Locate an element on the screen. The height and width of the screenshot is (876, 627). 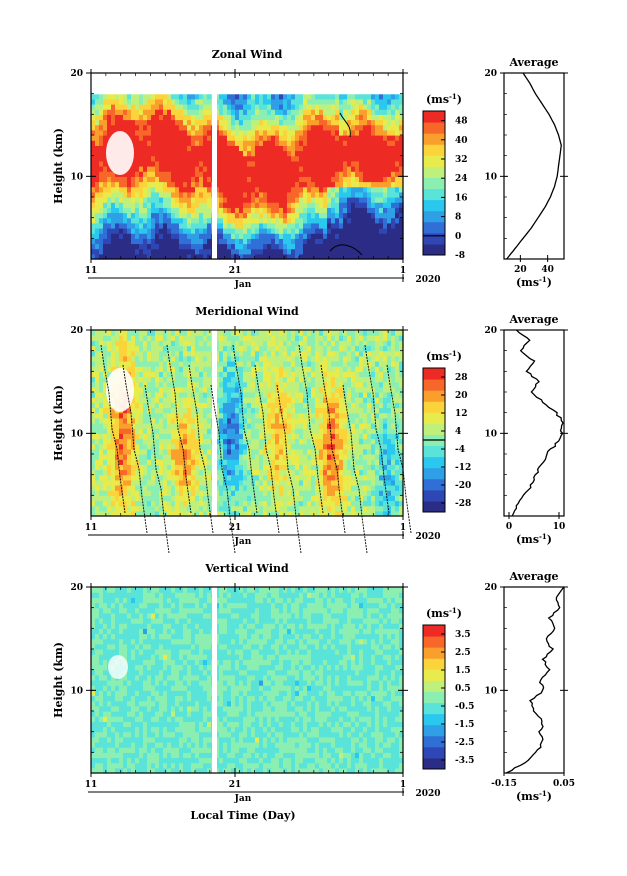
colorbar-segment is located at coordinates (434, 216).